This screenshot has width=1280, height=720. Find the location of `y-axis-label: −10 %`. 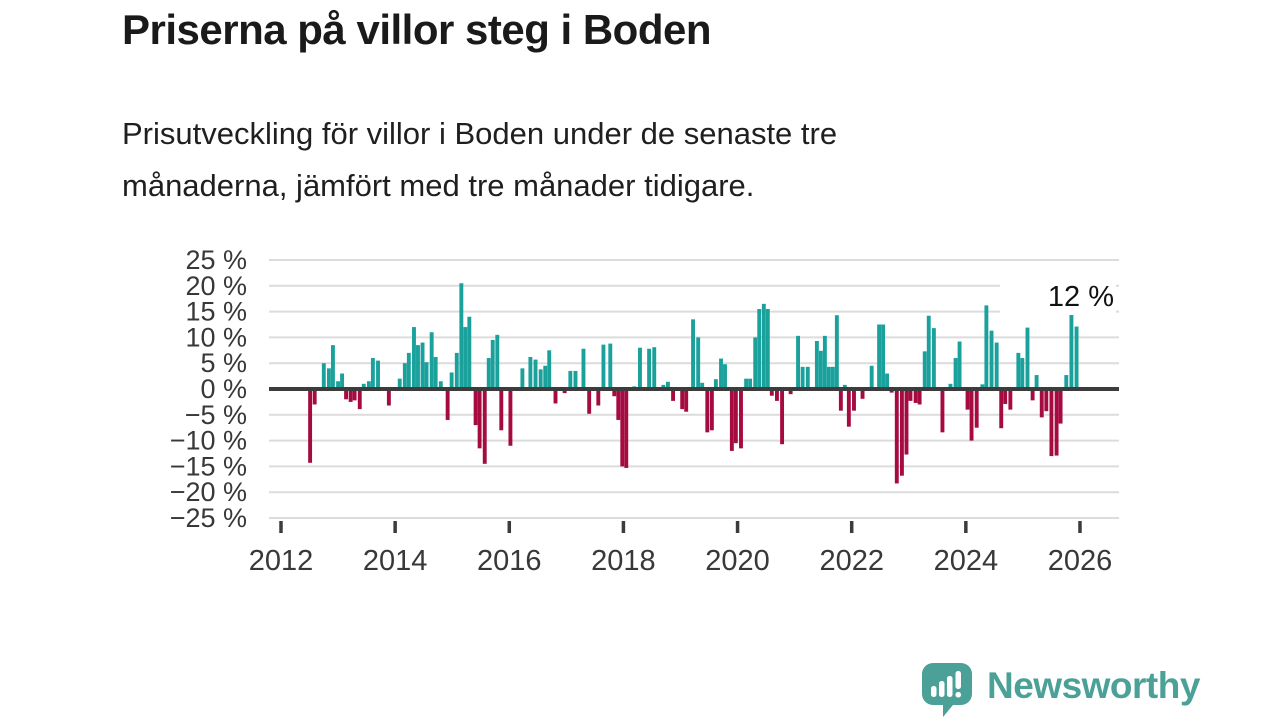

y-axis-label: −10 % is located at coordinates (208, 441).